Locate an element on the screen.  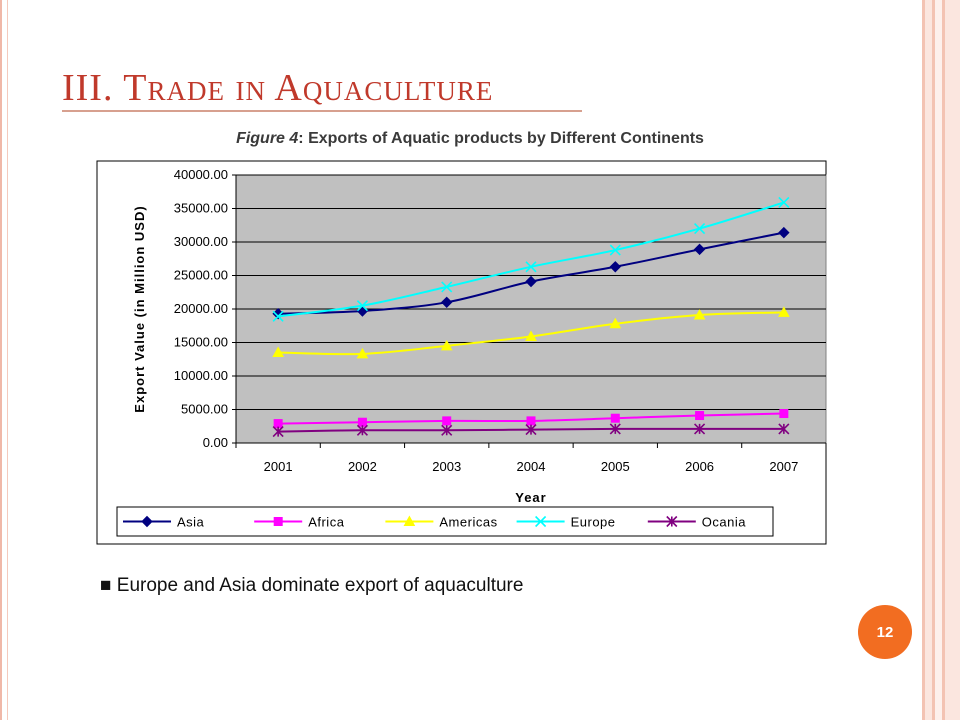
slide-title: III. Trade in Aquaculture is located at coordinates (278, 88).